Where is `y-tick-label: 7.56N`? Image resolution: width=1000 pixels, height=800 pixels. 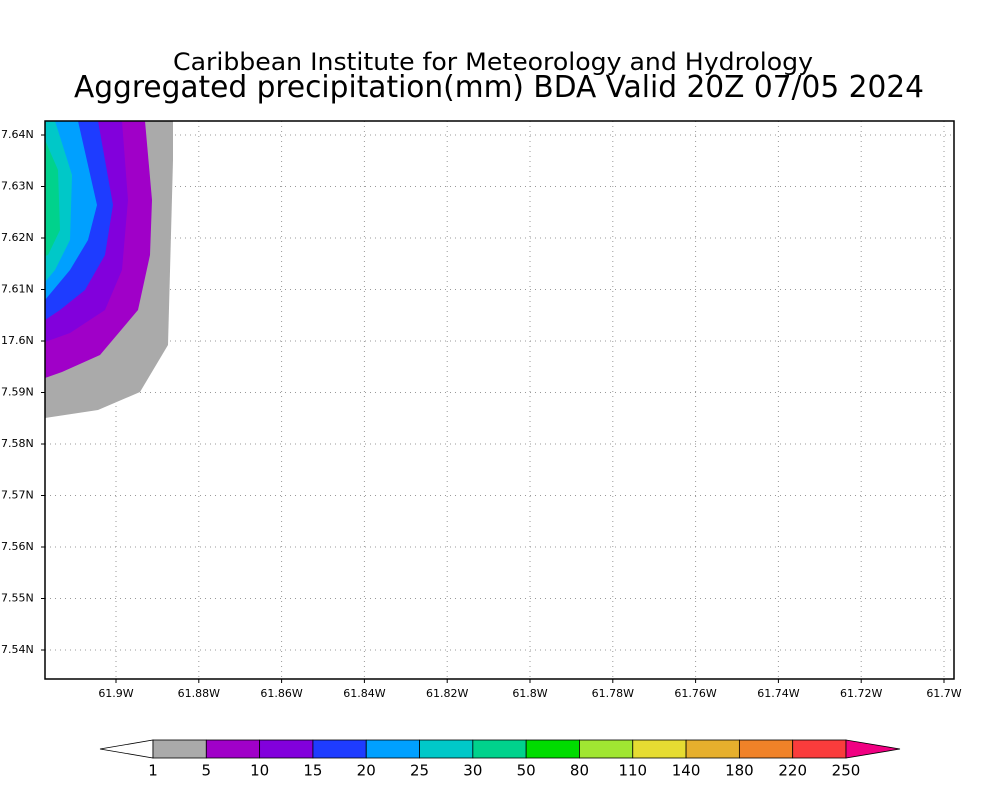 y-tick-label: 7.56N is located at coordinates (17, 546).